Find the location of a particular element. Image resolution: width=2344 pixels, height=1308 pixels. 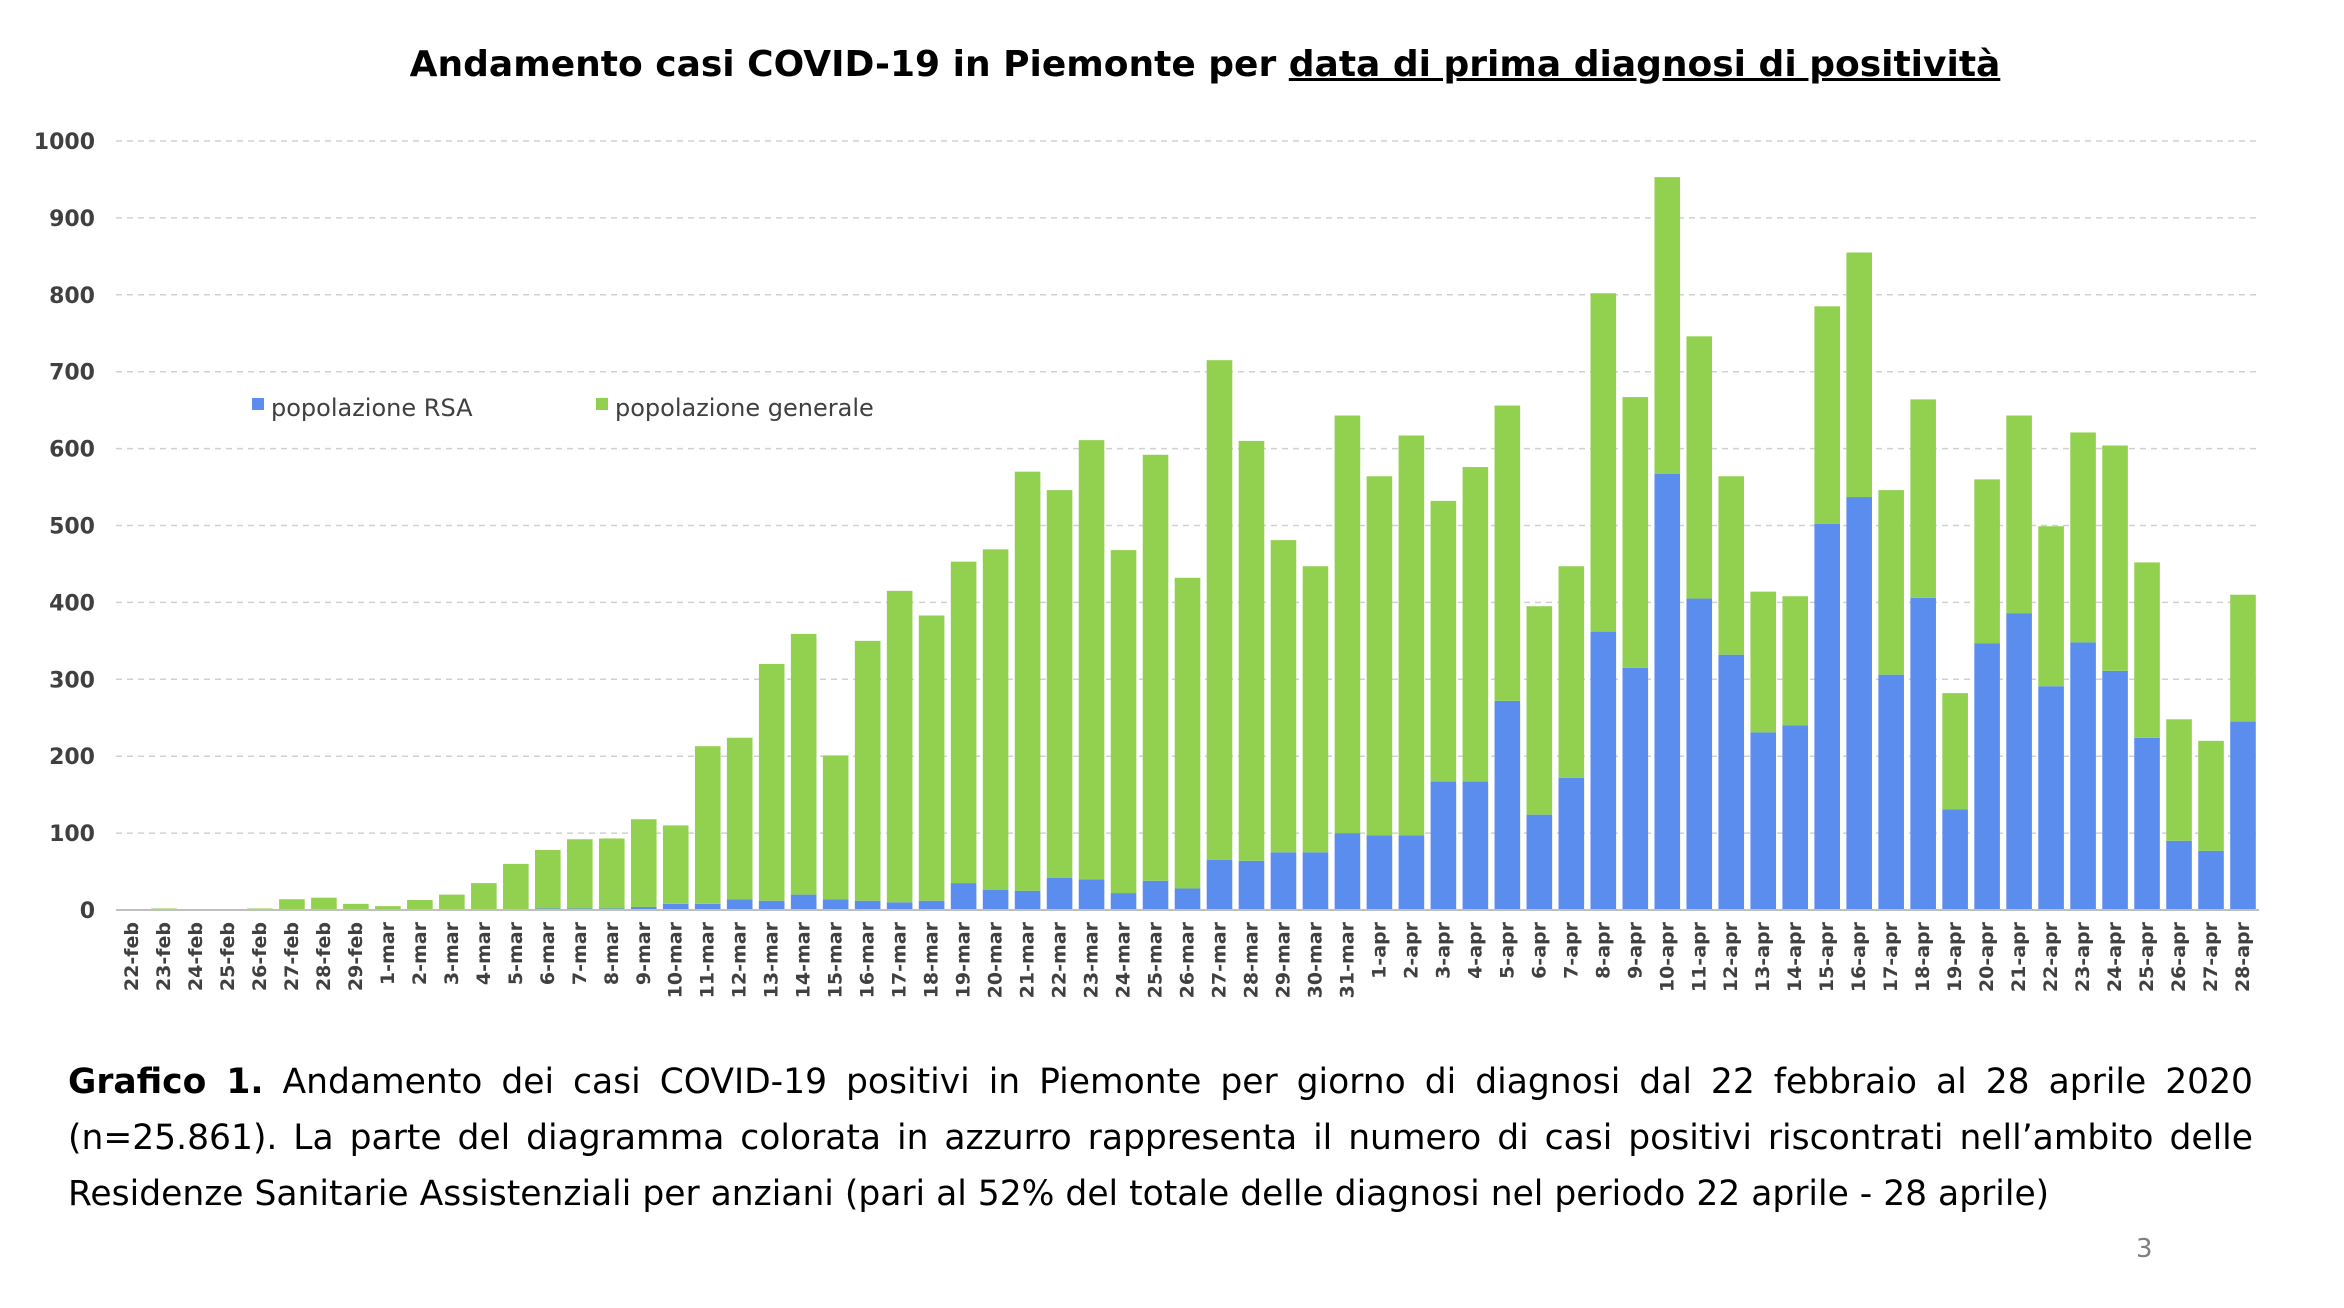

x-tick-label: 26-feb is located at coordinates (260, 956).